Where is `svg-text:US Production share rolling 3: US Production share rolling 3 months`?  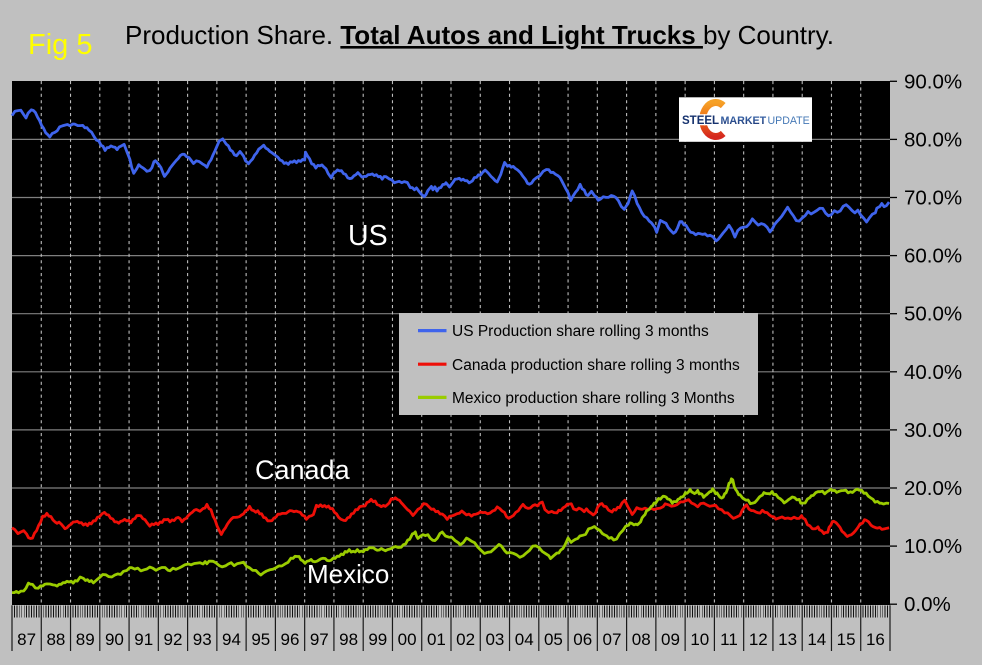 svg-text:US Production share rolling 3: US Production share rolling 3 months is located at coordinates (580, 331).